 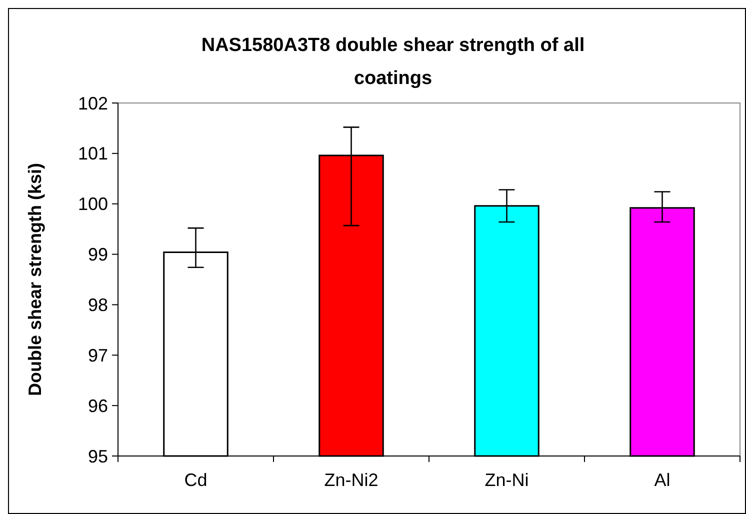 I want to click on y-tick-label: 95, so click(x=98, y=456).